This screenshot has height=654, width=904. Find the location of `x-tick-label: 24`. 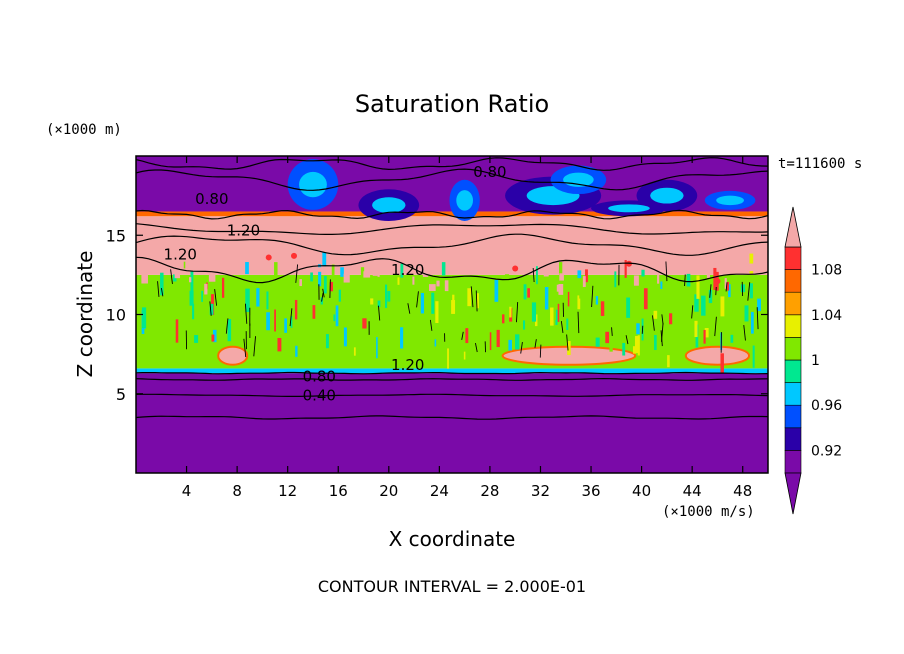

x-tick-label: 24 is located at coordinates (439, 491).